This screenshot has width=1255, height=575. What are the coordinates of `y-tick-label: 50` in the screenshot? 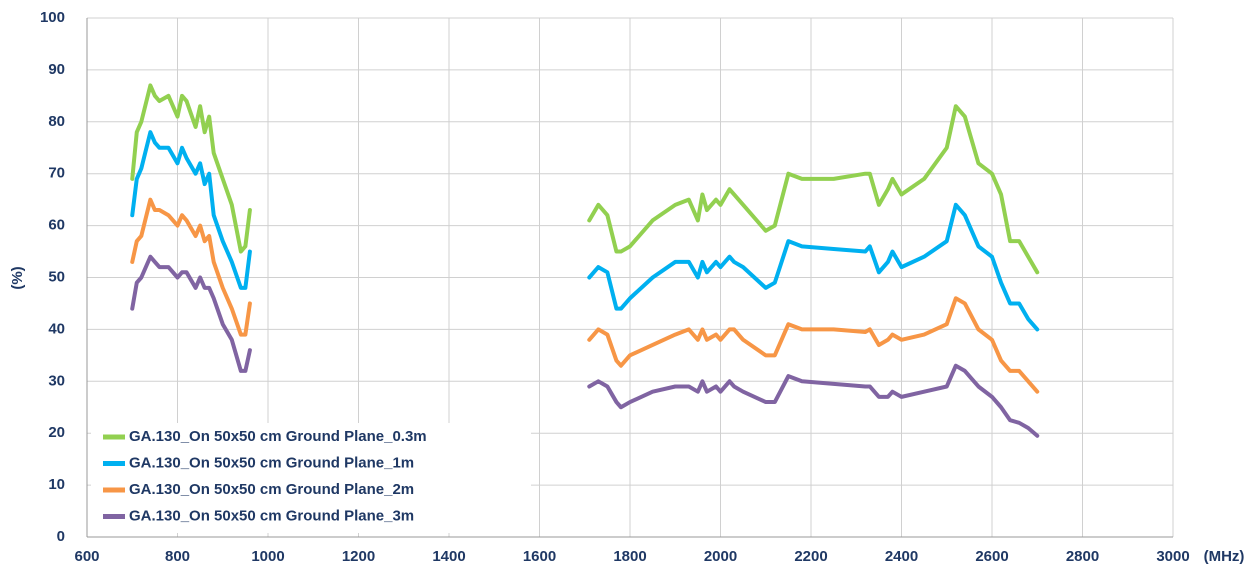 It's located at (56, 276).